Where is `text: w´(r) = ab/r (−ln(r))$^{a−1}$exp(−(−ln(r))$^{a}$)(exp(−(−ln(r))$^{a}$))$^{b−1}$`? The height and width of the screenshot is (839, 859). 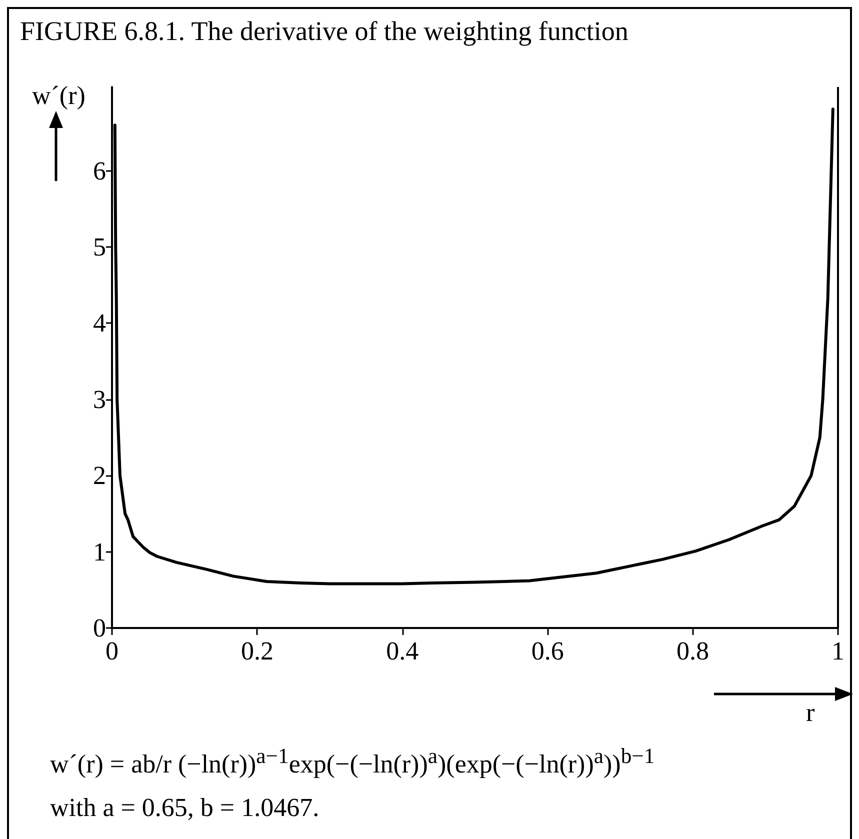
text: w´(r) = ab/r (−ln(r))$^{a−1}$exp(−(−ln(r))$^{a}$)(exp(−(−ln(r))$^{a}$))$^{b−1}$ is located at coordinates (352, 762).